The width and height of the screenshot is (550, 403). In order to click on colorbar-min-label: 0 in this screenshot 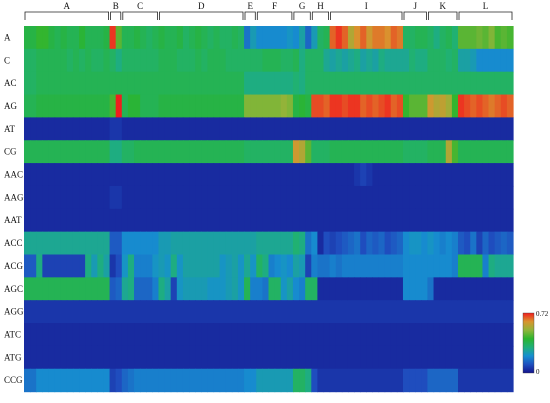, I will do `click(538, 372)`.